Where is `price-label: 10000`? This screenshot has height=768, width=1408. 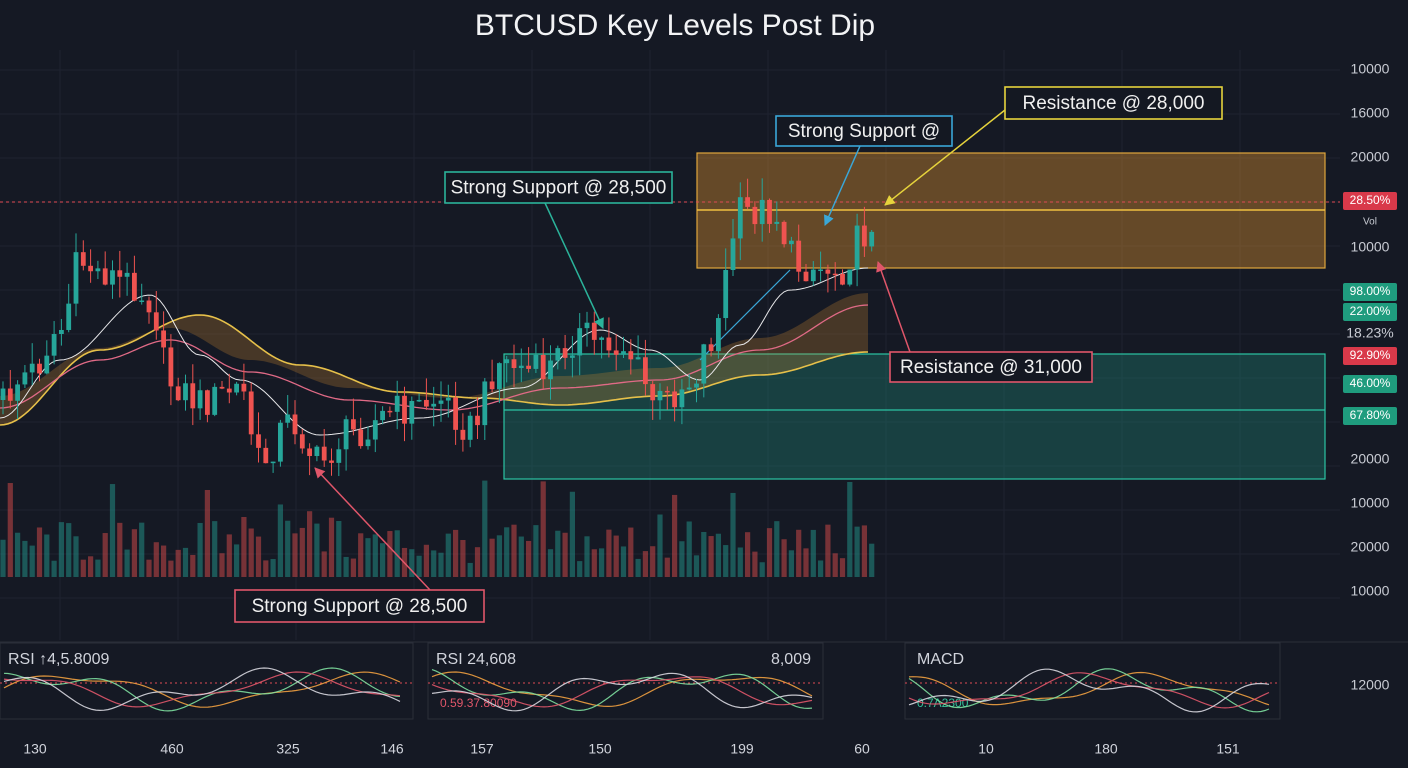
price-label: 10000 is located at coordinates (1370, 591).